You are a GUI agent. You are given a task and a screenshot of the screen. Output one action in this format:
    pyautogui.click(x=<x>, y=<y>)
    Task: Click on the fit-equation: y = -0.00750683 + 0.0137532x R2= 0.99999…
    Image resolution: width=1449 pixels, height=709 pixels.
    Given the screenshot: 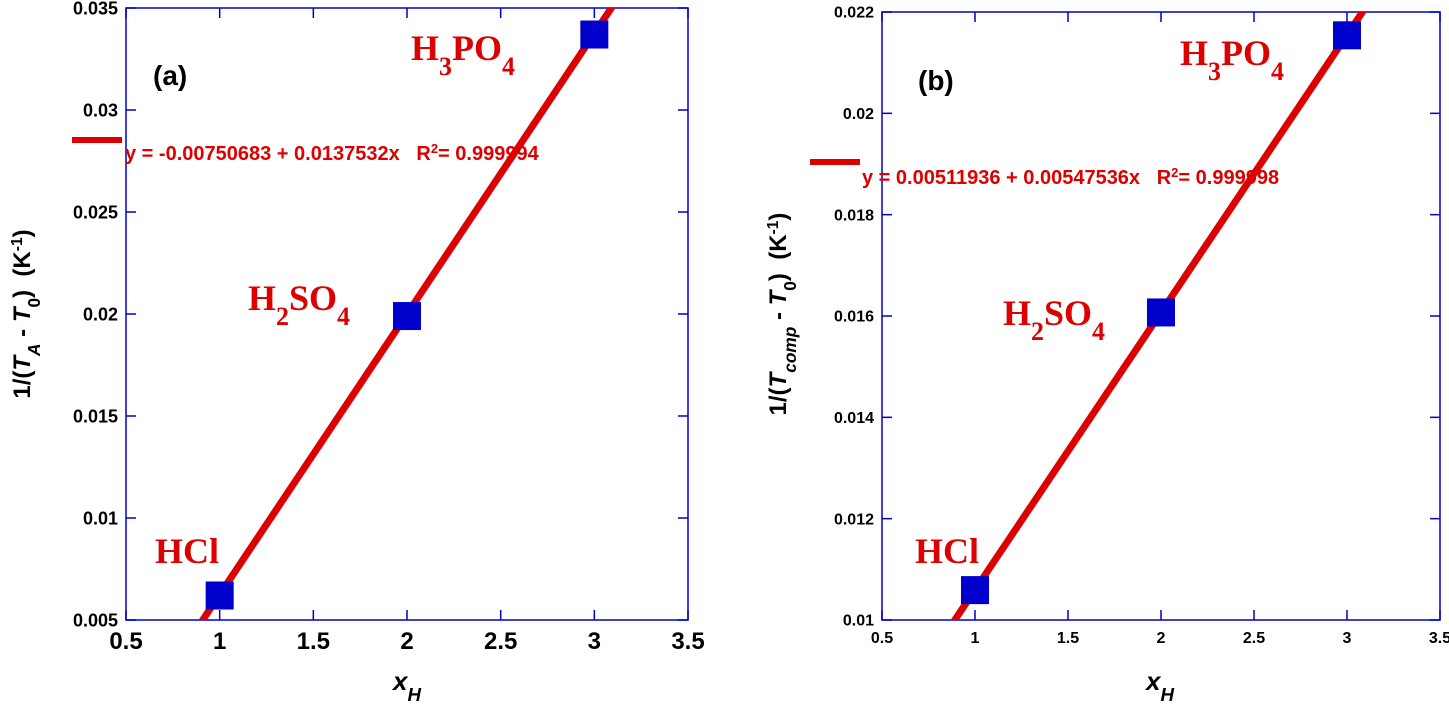 What is the action you would take?
    pyautogui.click(x=332, y=153)
    